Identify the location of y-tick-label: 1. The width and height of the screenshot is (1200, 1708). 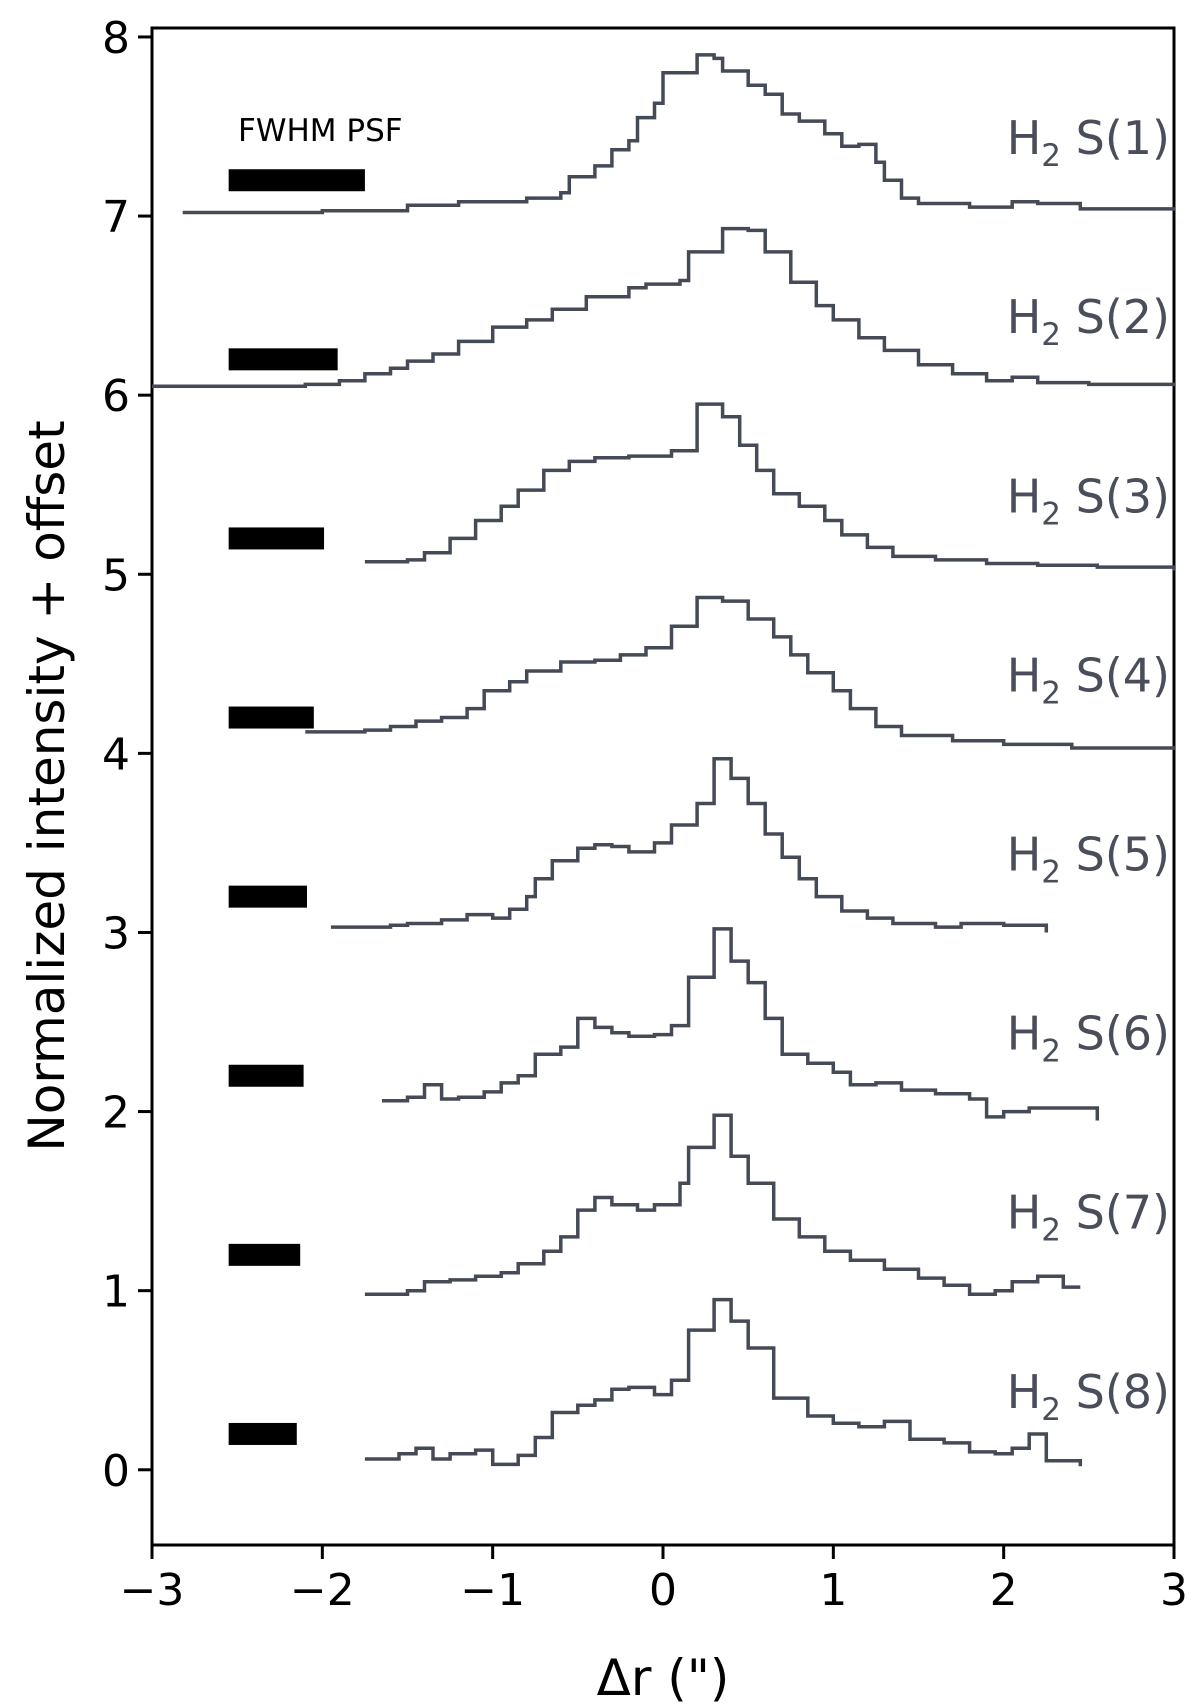
(116, 1292).